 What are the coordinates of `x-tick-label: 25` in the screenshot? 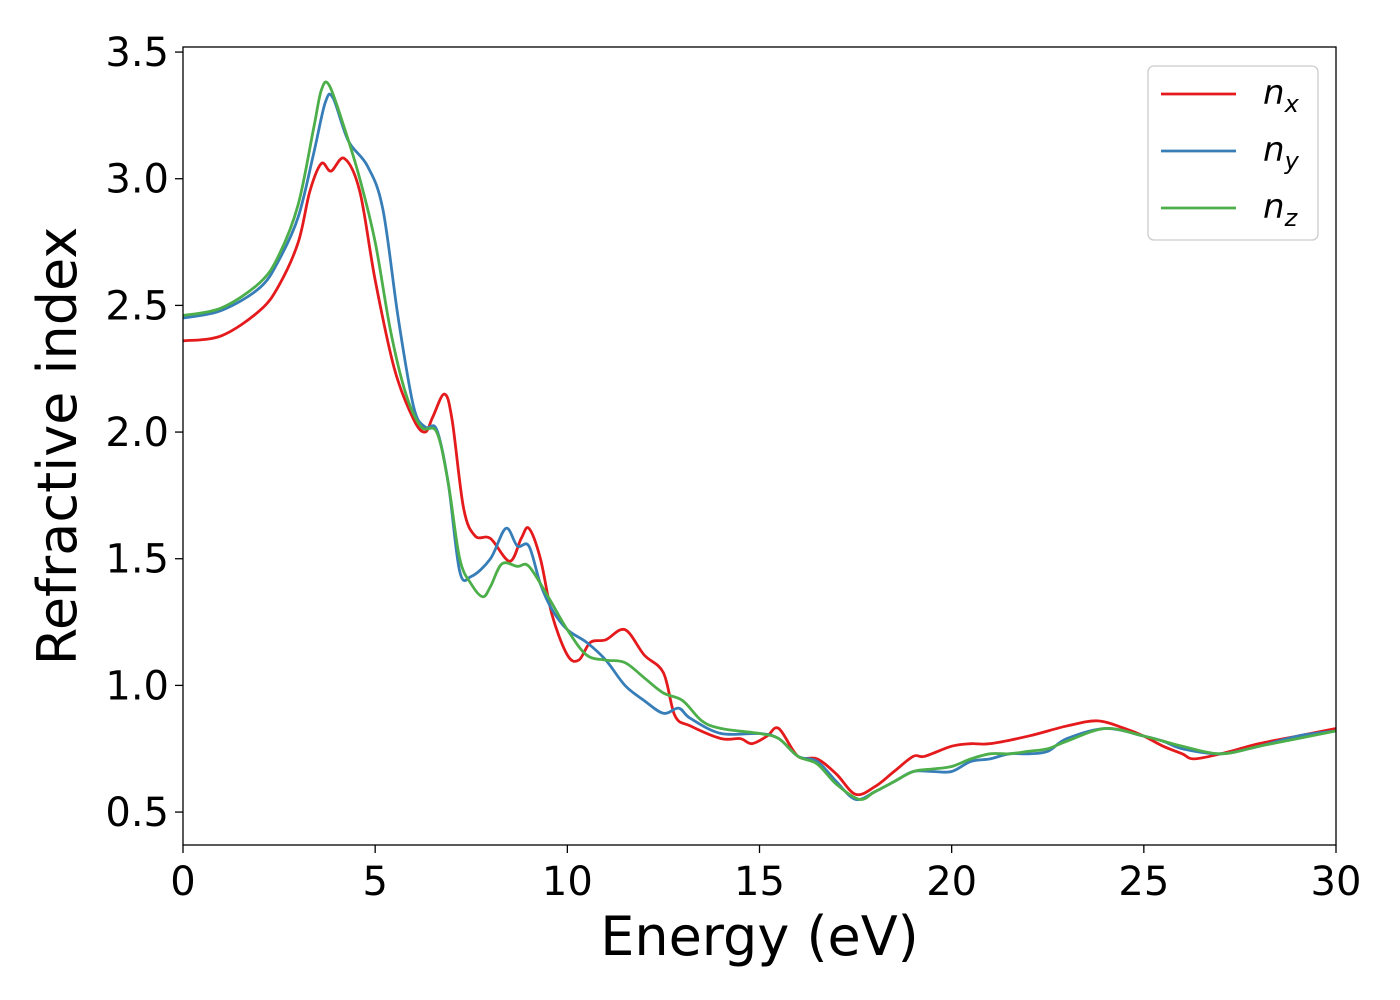 It's located at (1143, 882).